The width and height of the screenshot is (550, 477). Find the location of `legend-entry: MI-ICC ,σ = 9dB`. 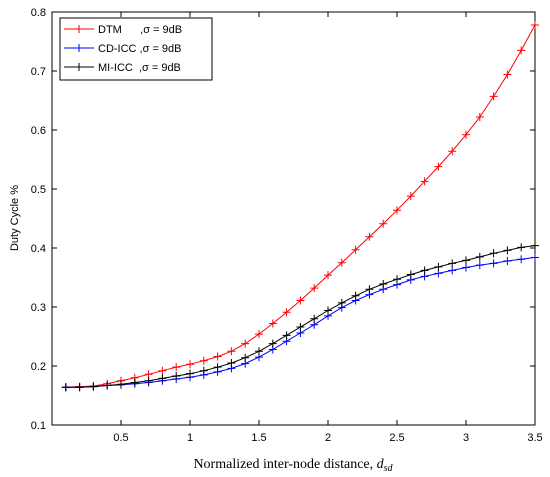

legend-entry: MI-ICC ,σ = 9dB is located at coordinates (122, 68).